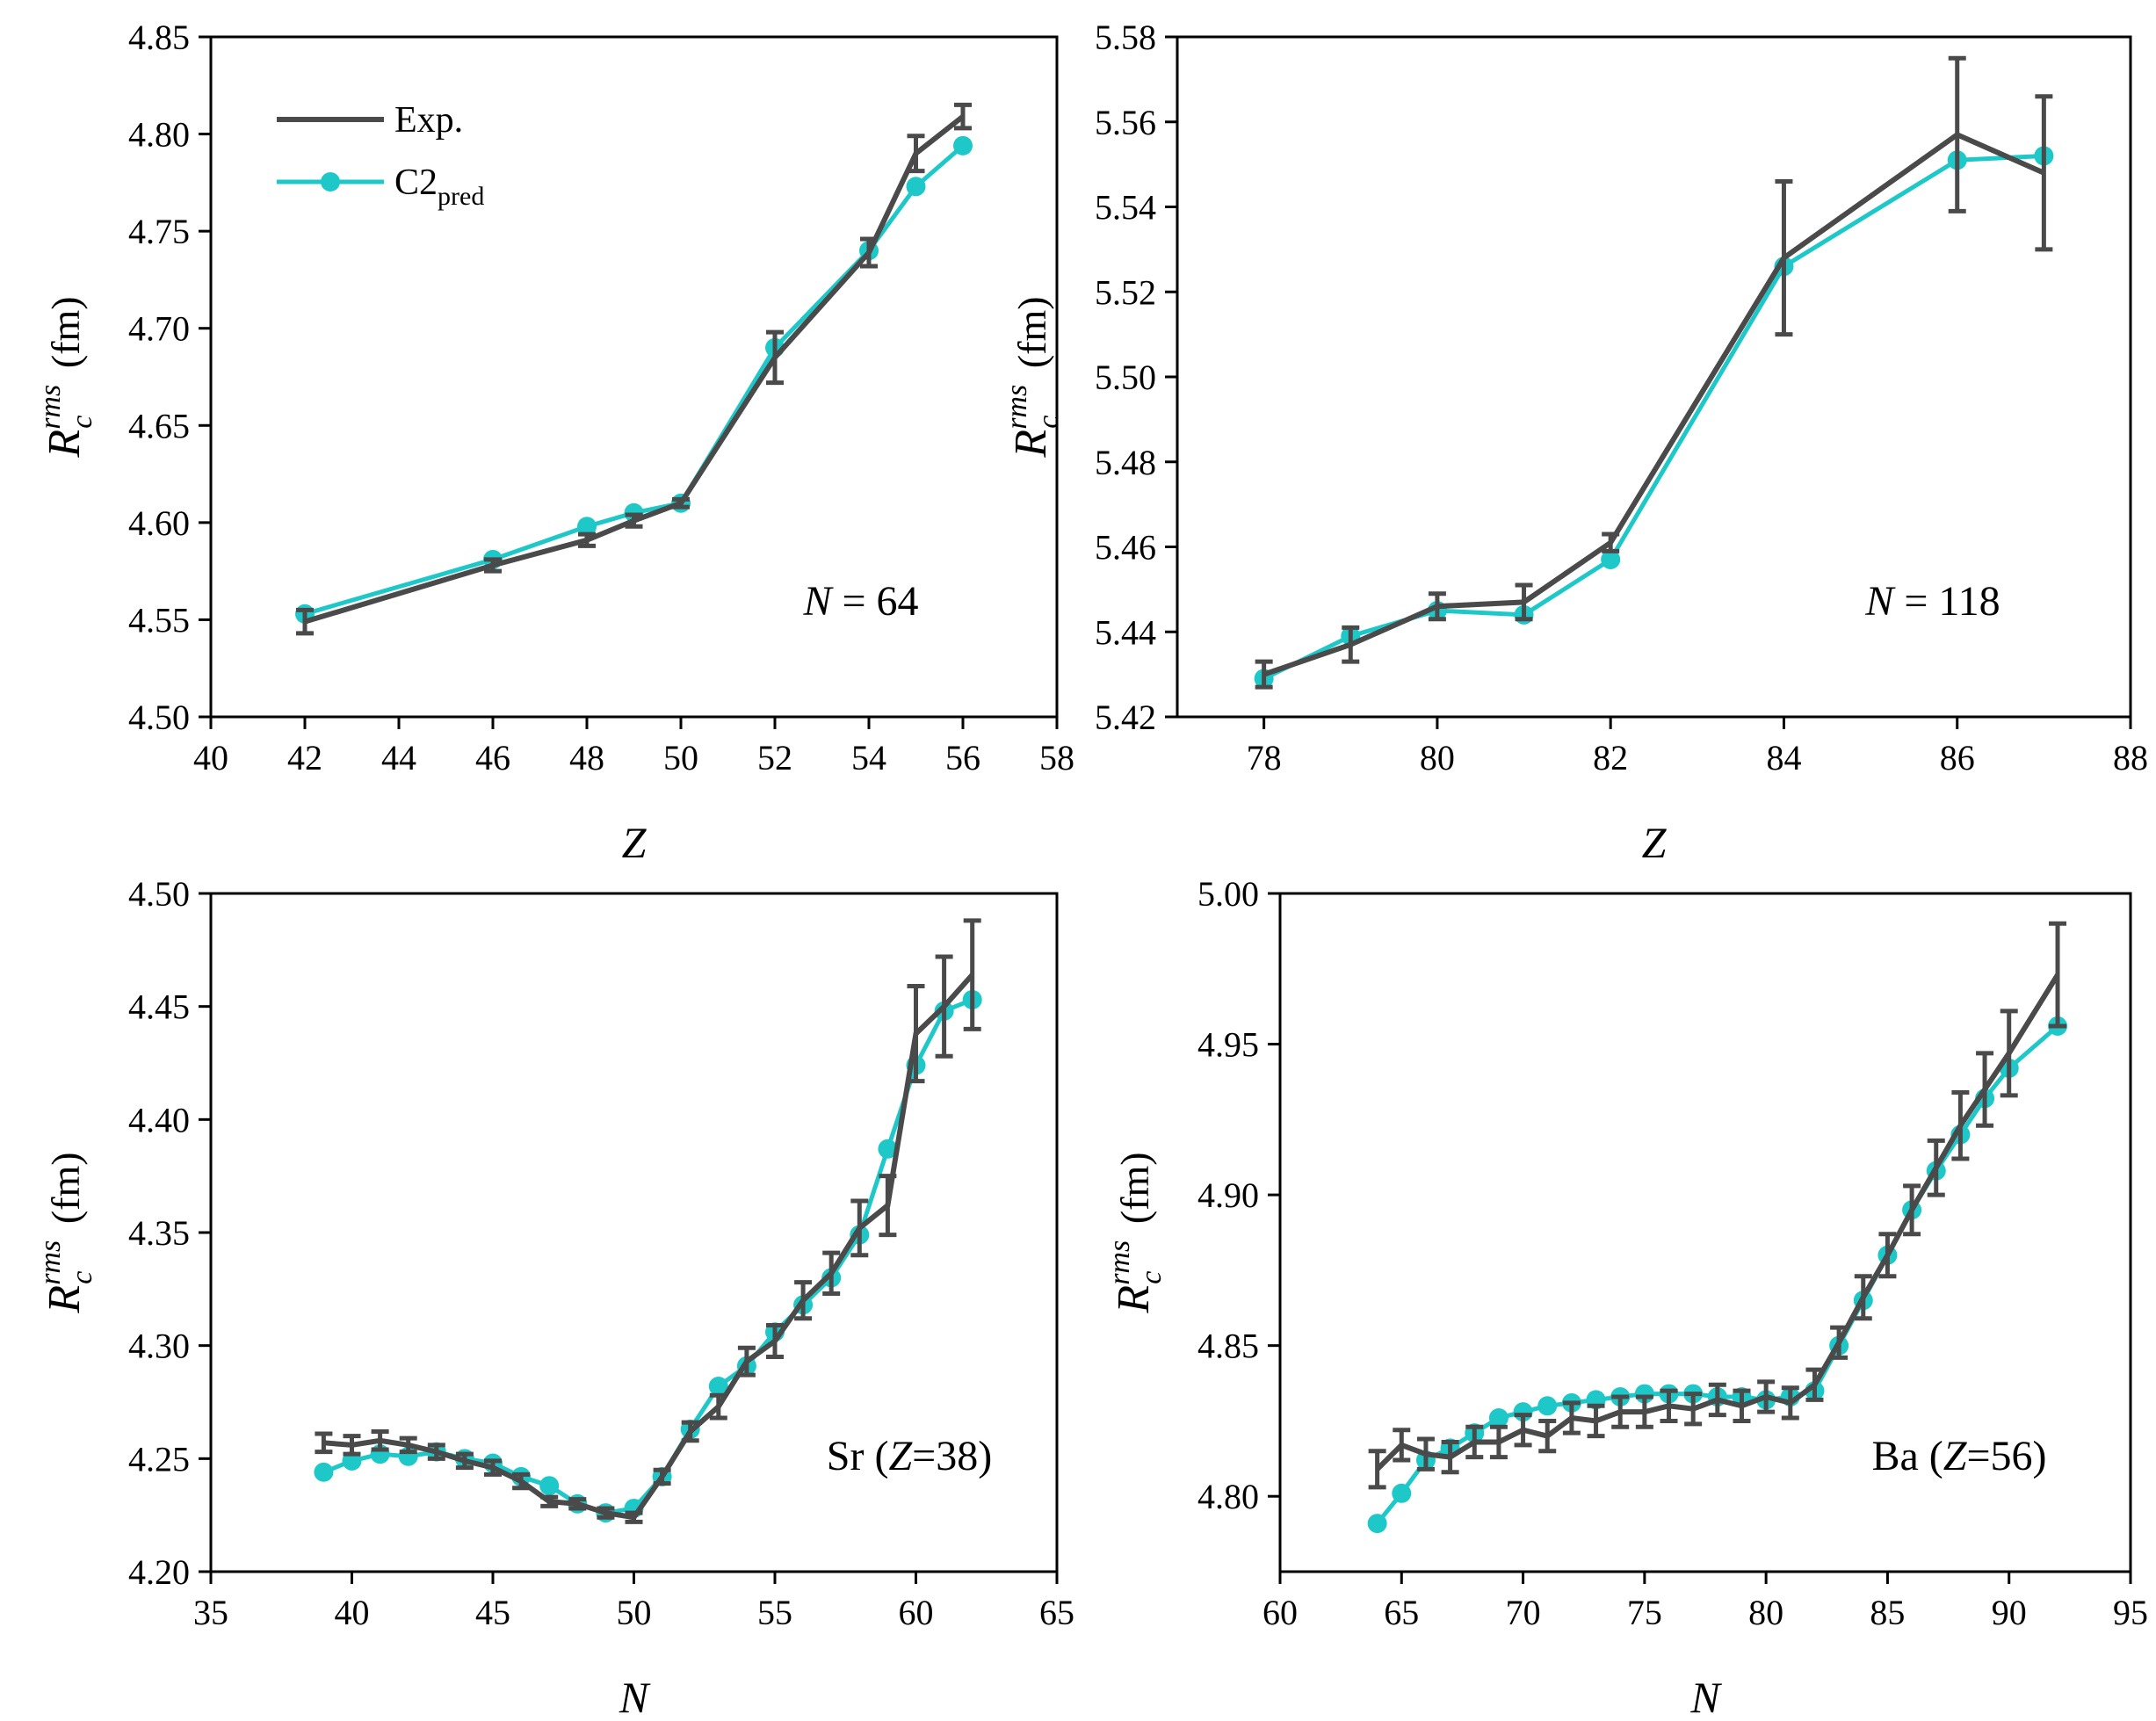 The image size is (2156, 1721). Describe the element at coordinates (868, 757) in the screenshot. I see `x-tick-label: 54` at that location.